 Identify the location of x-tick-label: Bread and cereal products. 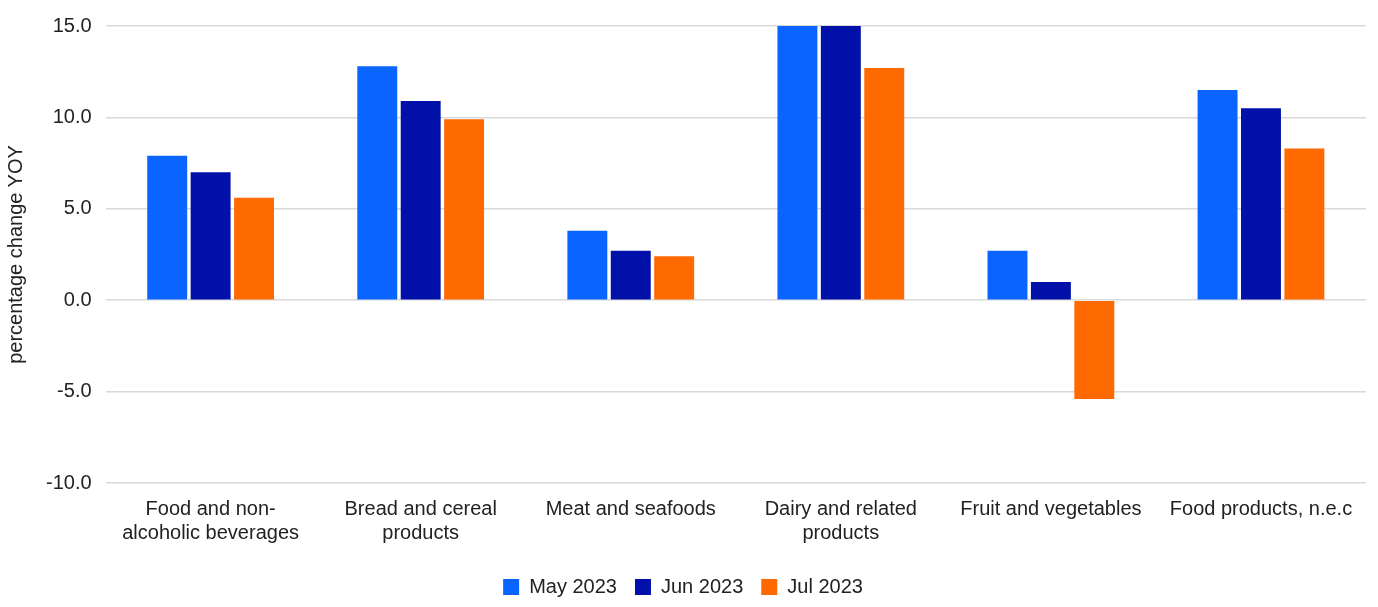
(420, 519).